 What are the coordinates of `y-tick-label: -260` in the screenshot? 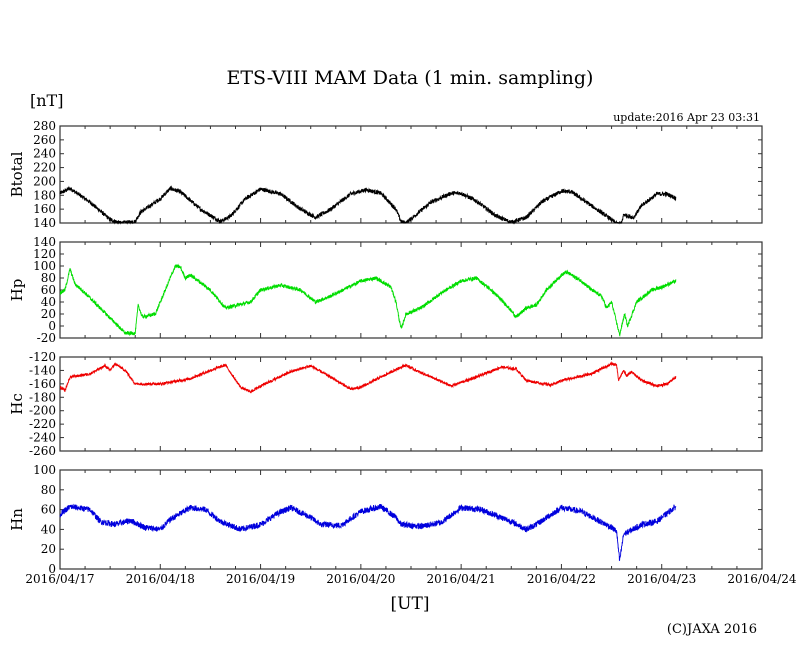 It's located at (42, 451).